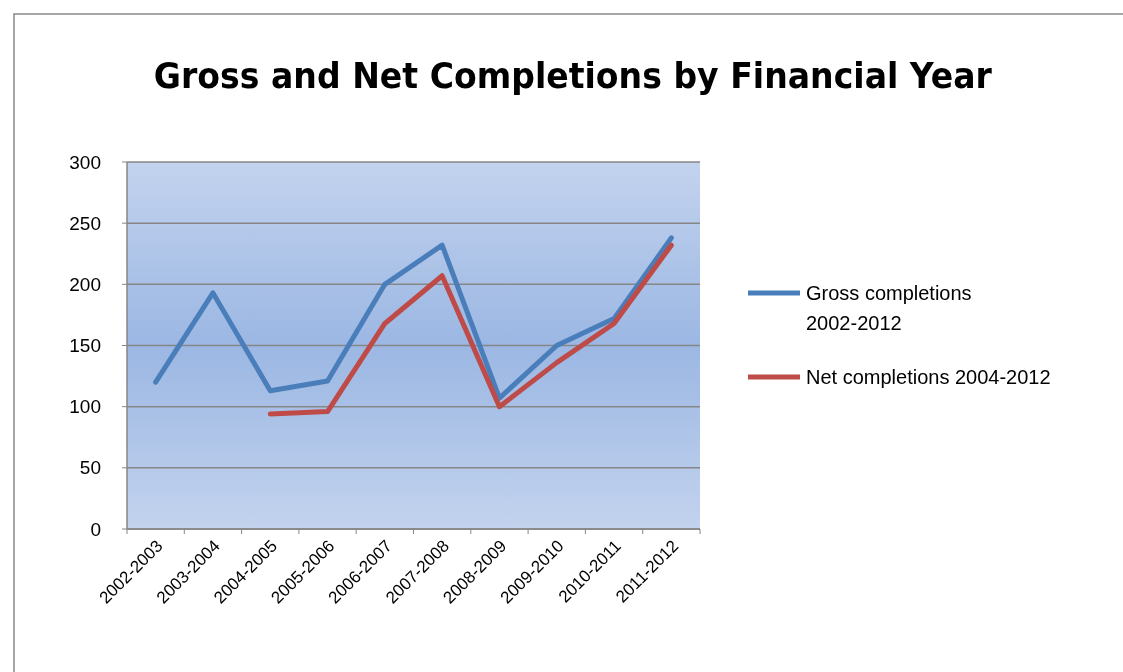 The image size is (1123, 672). Describe the element at coordinates (85, 284) in the screenshot. I see `y-tick-label: 200` at that location.